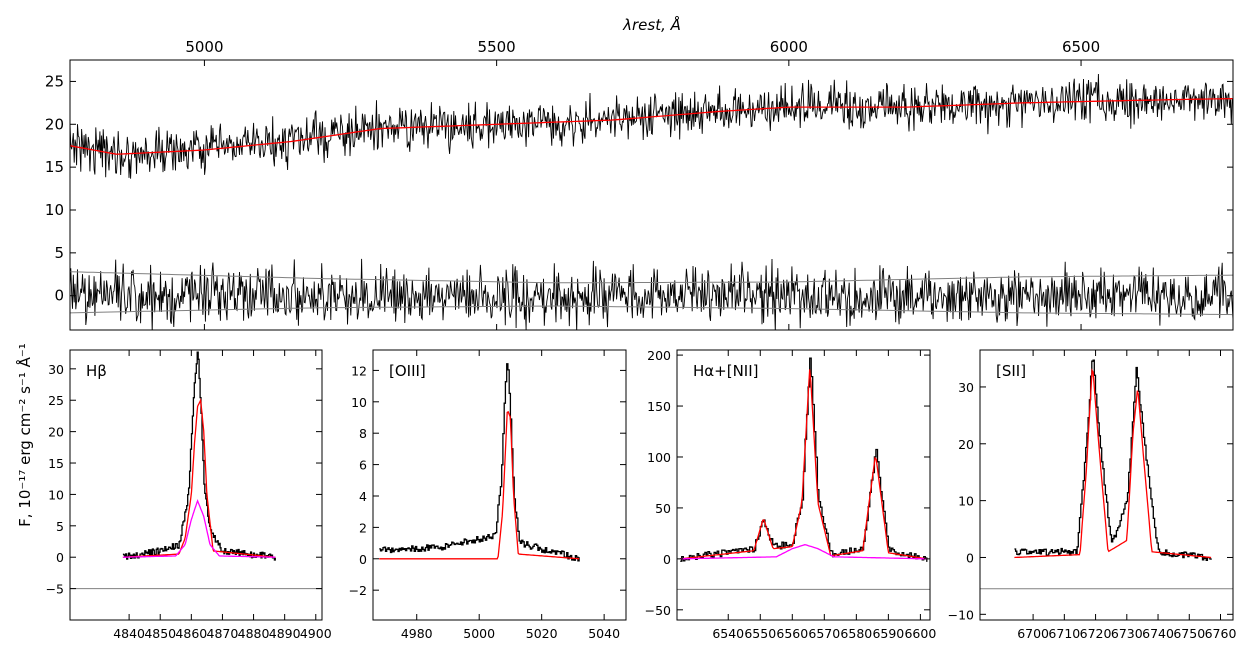 Image resolution: width=1247 pixels, height=650 pixels. Describe the element at coordinates (966, 444) in the screenshot. I see `y-tick-label-sii: 20` at that location.